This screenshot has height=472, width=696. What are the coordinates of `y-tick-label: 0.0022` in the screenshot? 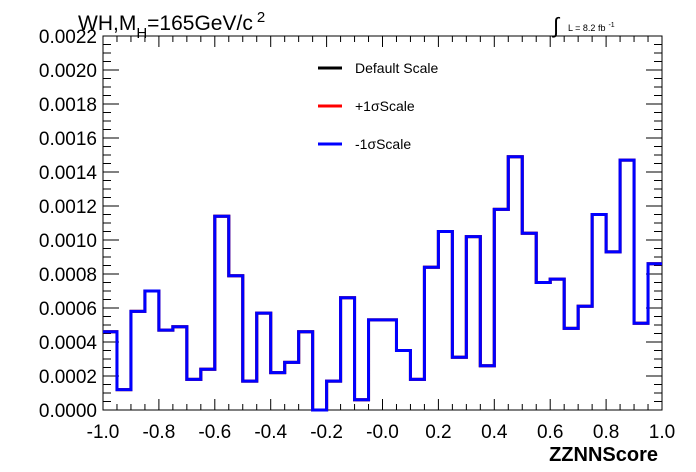 It's located at (68, 37).